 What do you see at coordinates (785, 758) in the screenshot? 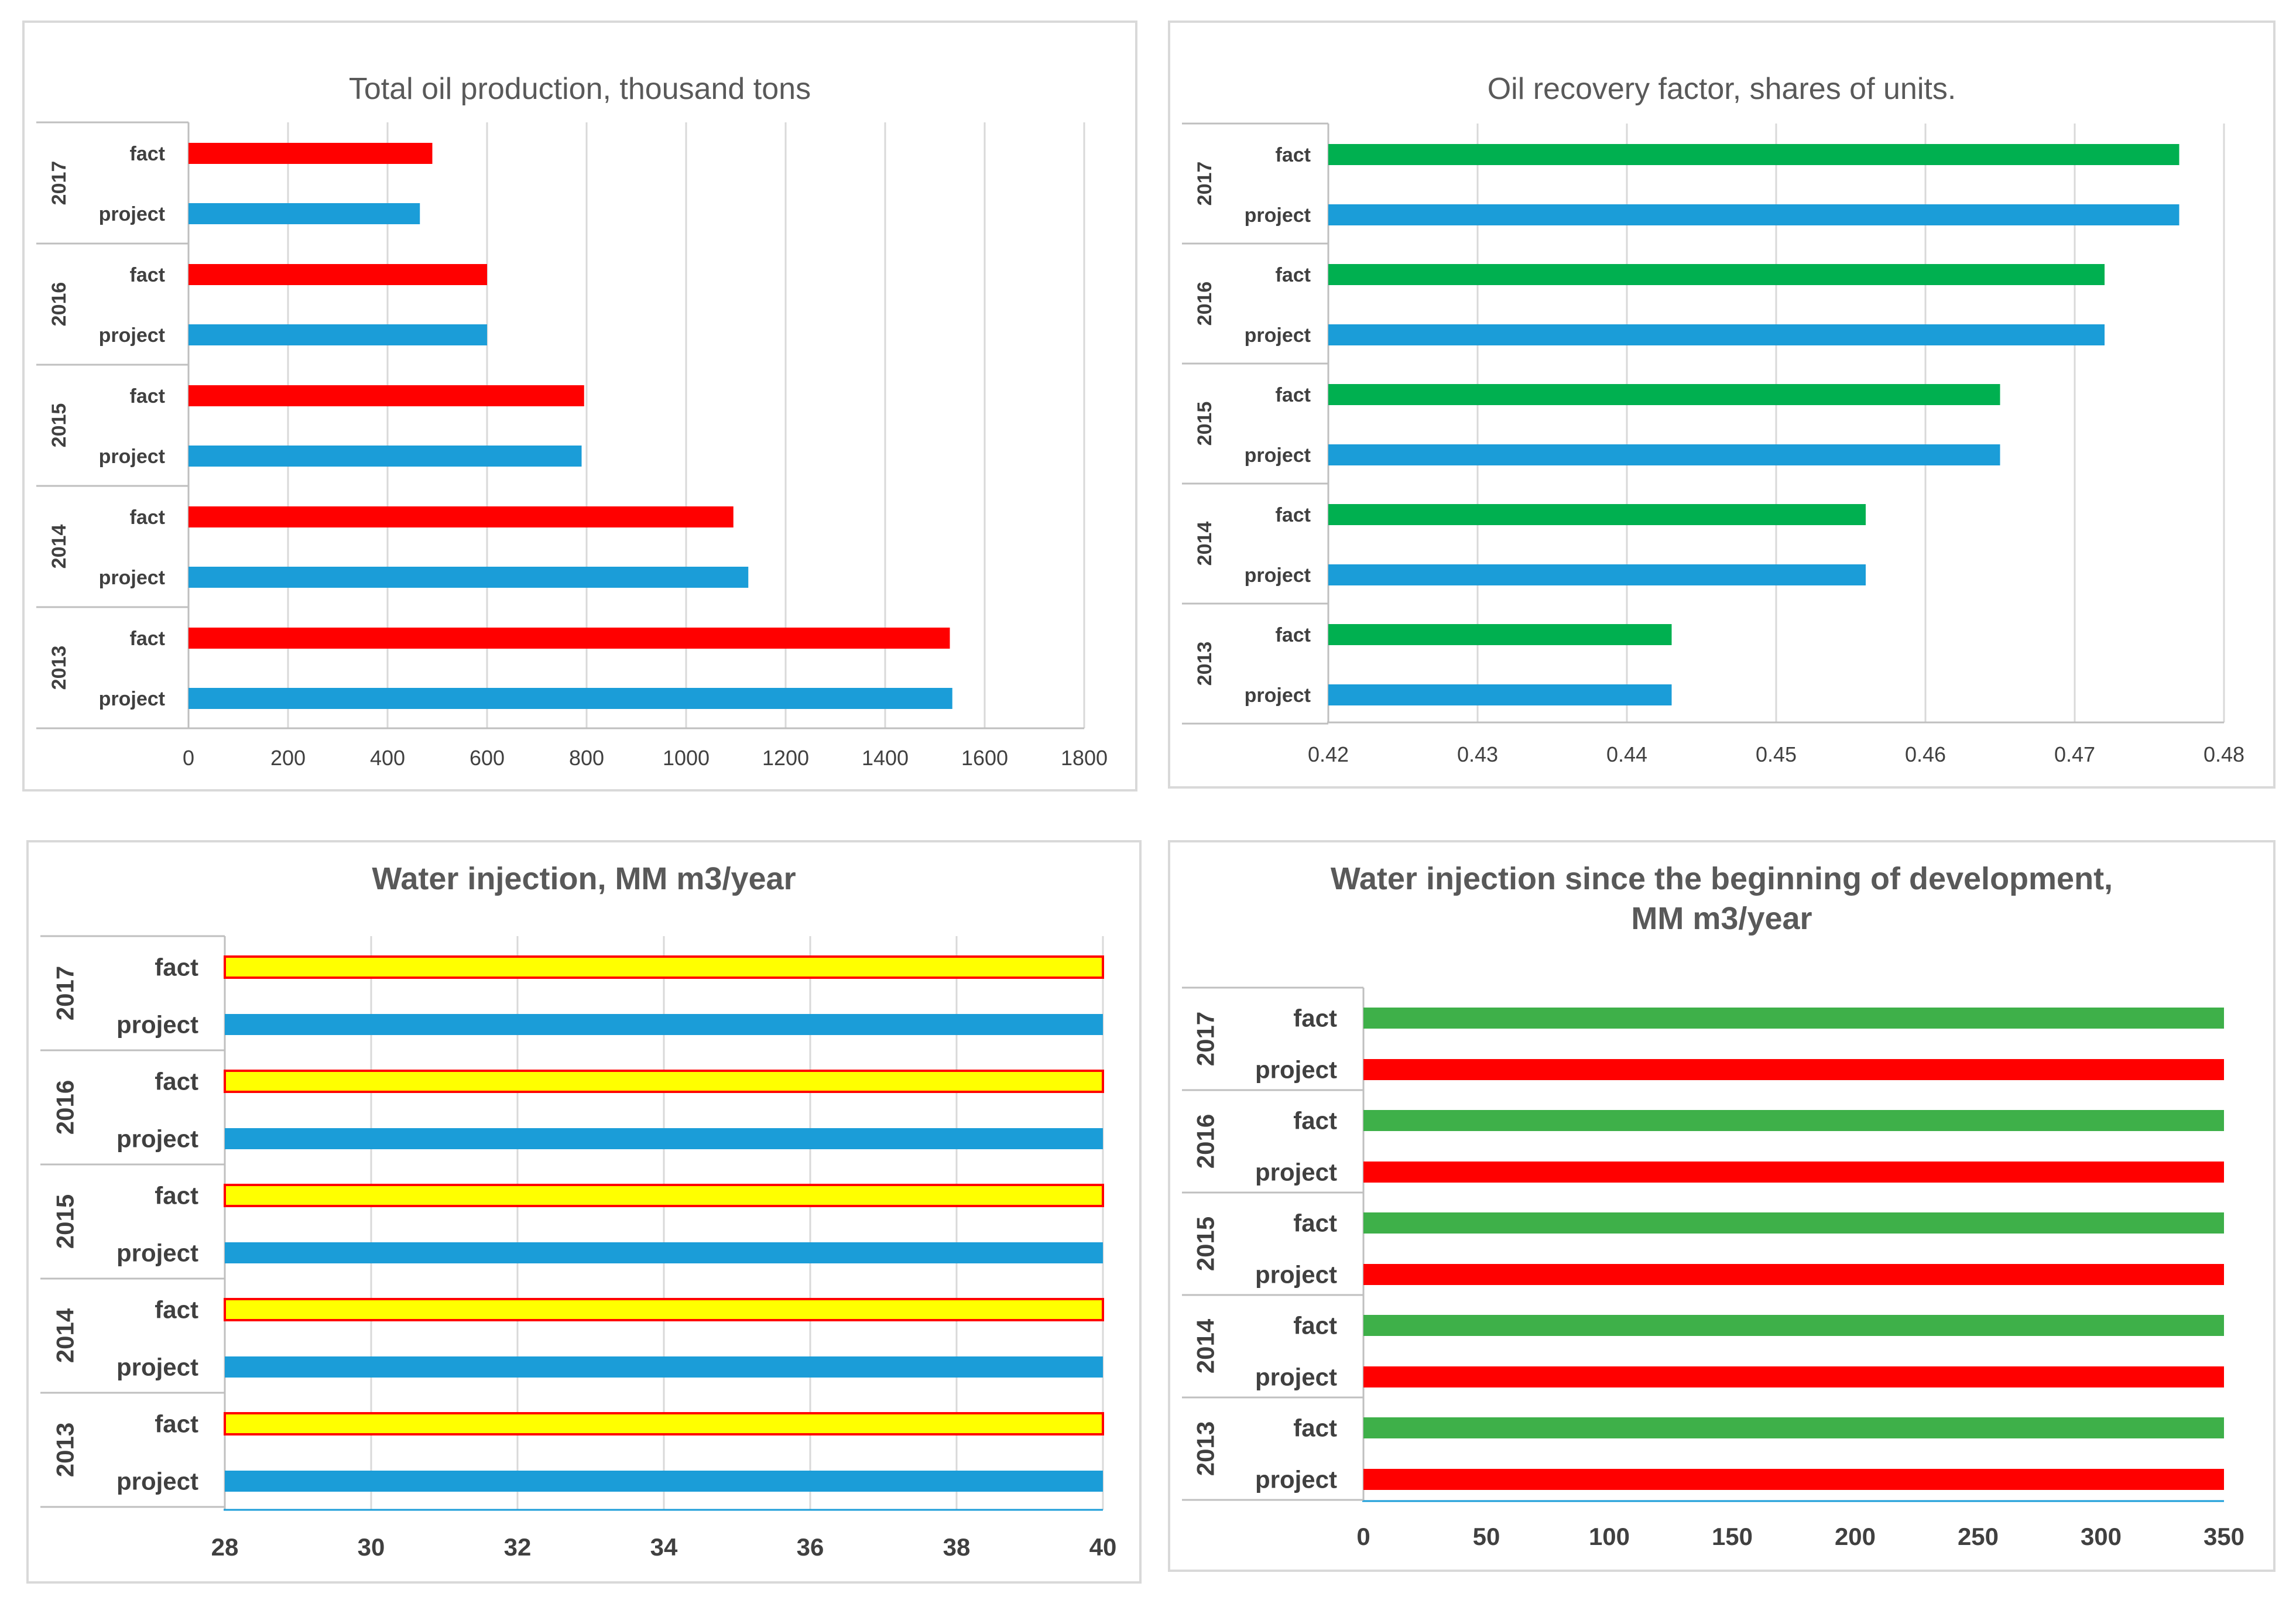
I see `x-tick-label: 1200` at bounding box center [785, 758].